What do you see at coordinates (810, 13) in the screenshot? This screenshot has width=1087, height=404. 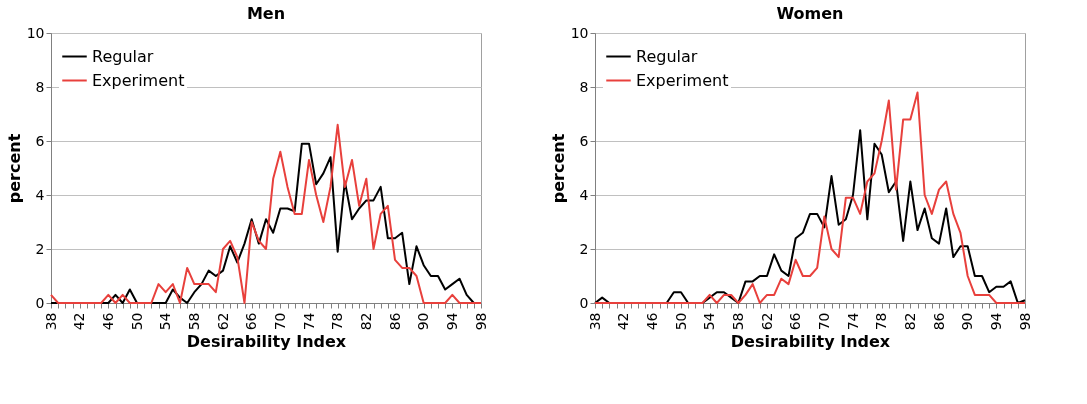 I see `chart-title: Women` at bounding box center [810, 13].